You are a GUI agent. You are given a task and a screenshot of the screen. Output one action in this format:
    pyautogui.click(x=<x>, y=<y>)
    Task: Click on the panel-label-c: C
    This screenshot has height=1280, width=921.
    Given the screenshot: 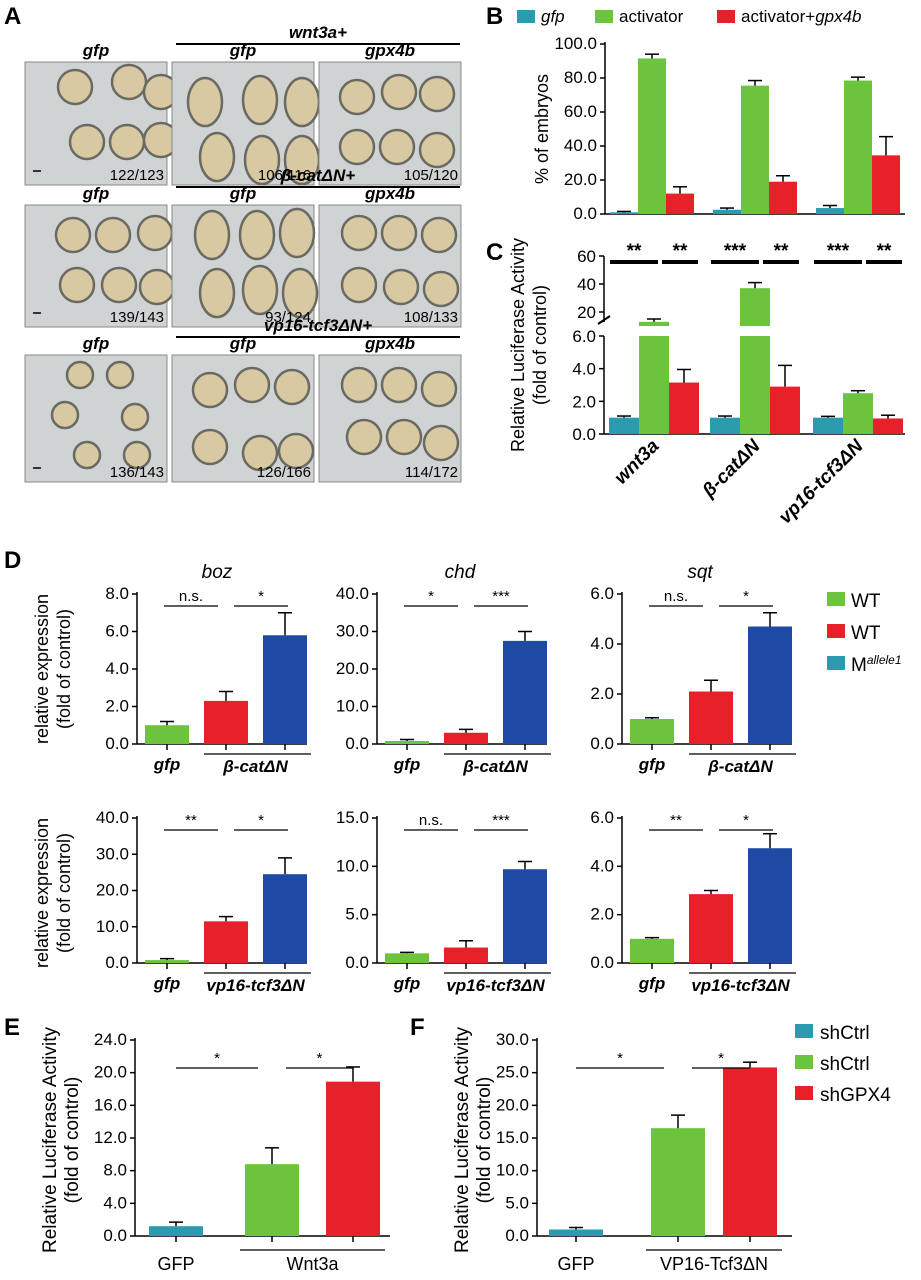 What is the action you would take?
    pyautogui.click(x=494, y=252)
    